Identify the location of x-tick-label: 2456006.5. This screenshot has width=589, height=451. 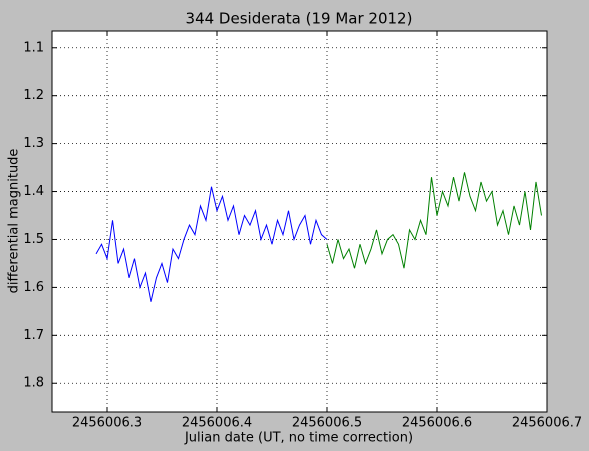
(327, 423).